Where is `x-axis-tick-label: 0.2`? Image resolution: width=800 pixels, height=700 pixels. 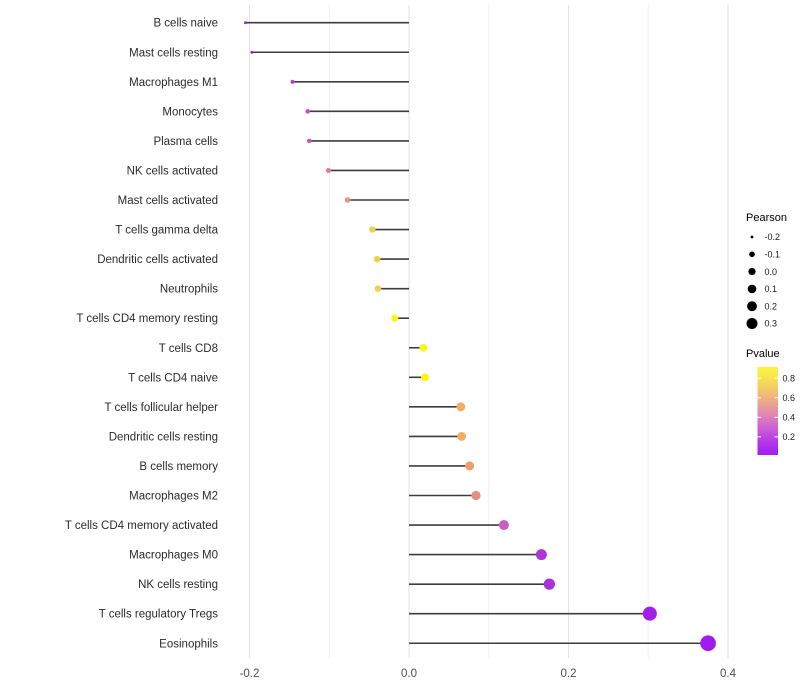
x-axis-tick-label: 0.2 is located at coordinates (569, 674).